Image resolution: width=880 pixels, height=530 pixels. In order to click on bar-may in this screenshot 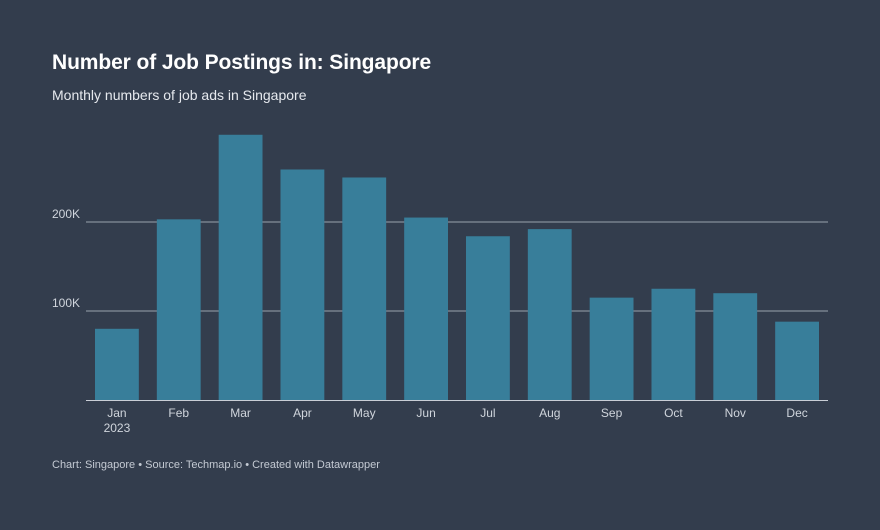, I will do `click(364, 288)`.